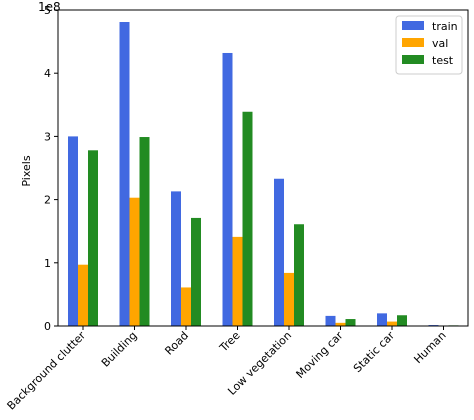 This screenshot has width=474, height=420. What do you see at coordinates (440, 43) in the screenshot?
I see `legend-label-val: val` at bounding box center [440, 43].